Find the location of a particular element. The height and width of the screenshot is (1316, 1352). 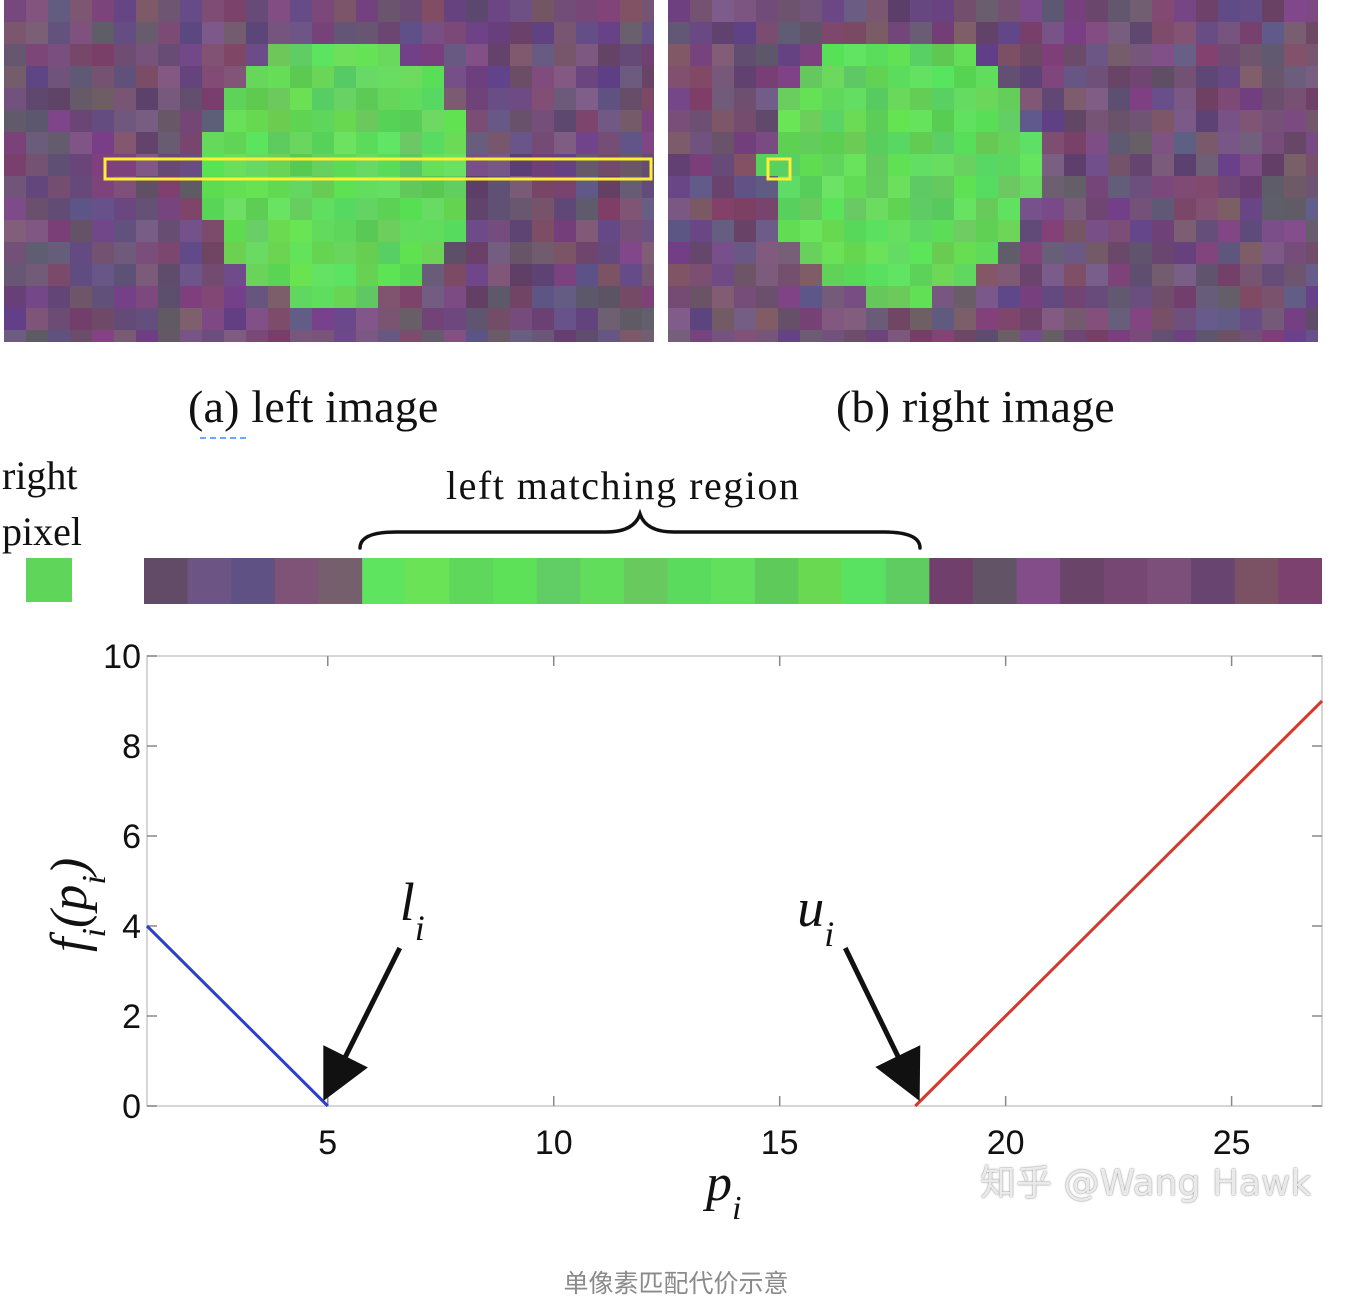

scanline-highlight-box is located at coordinates (378, 169).